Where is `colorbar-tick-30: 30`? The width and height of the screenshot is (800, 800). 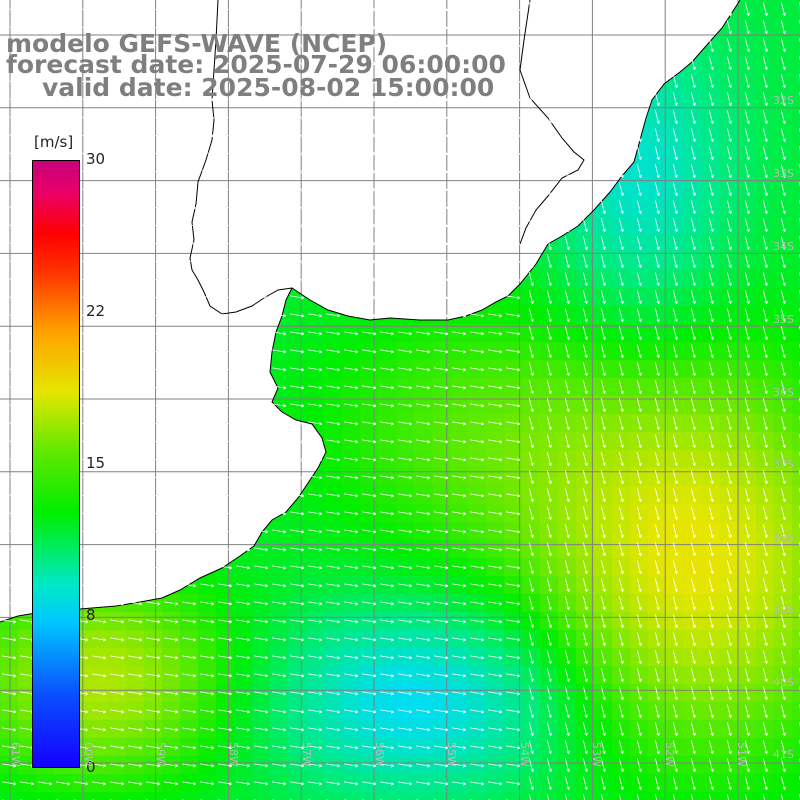
colorbar-tick-30: 30 is located at coordinates (96, 159).